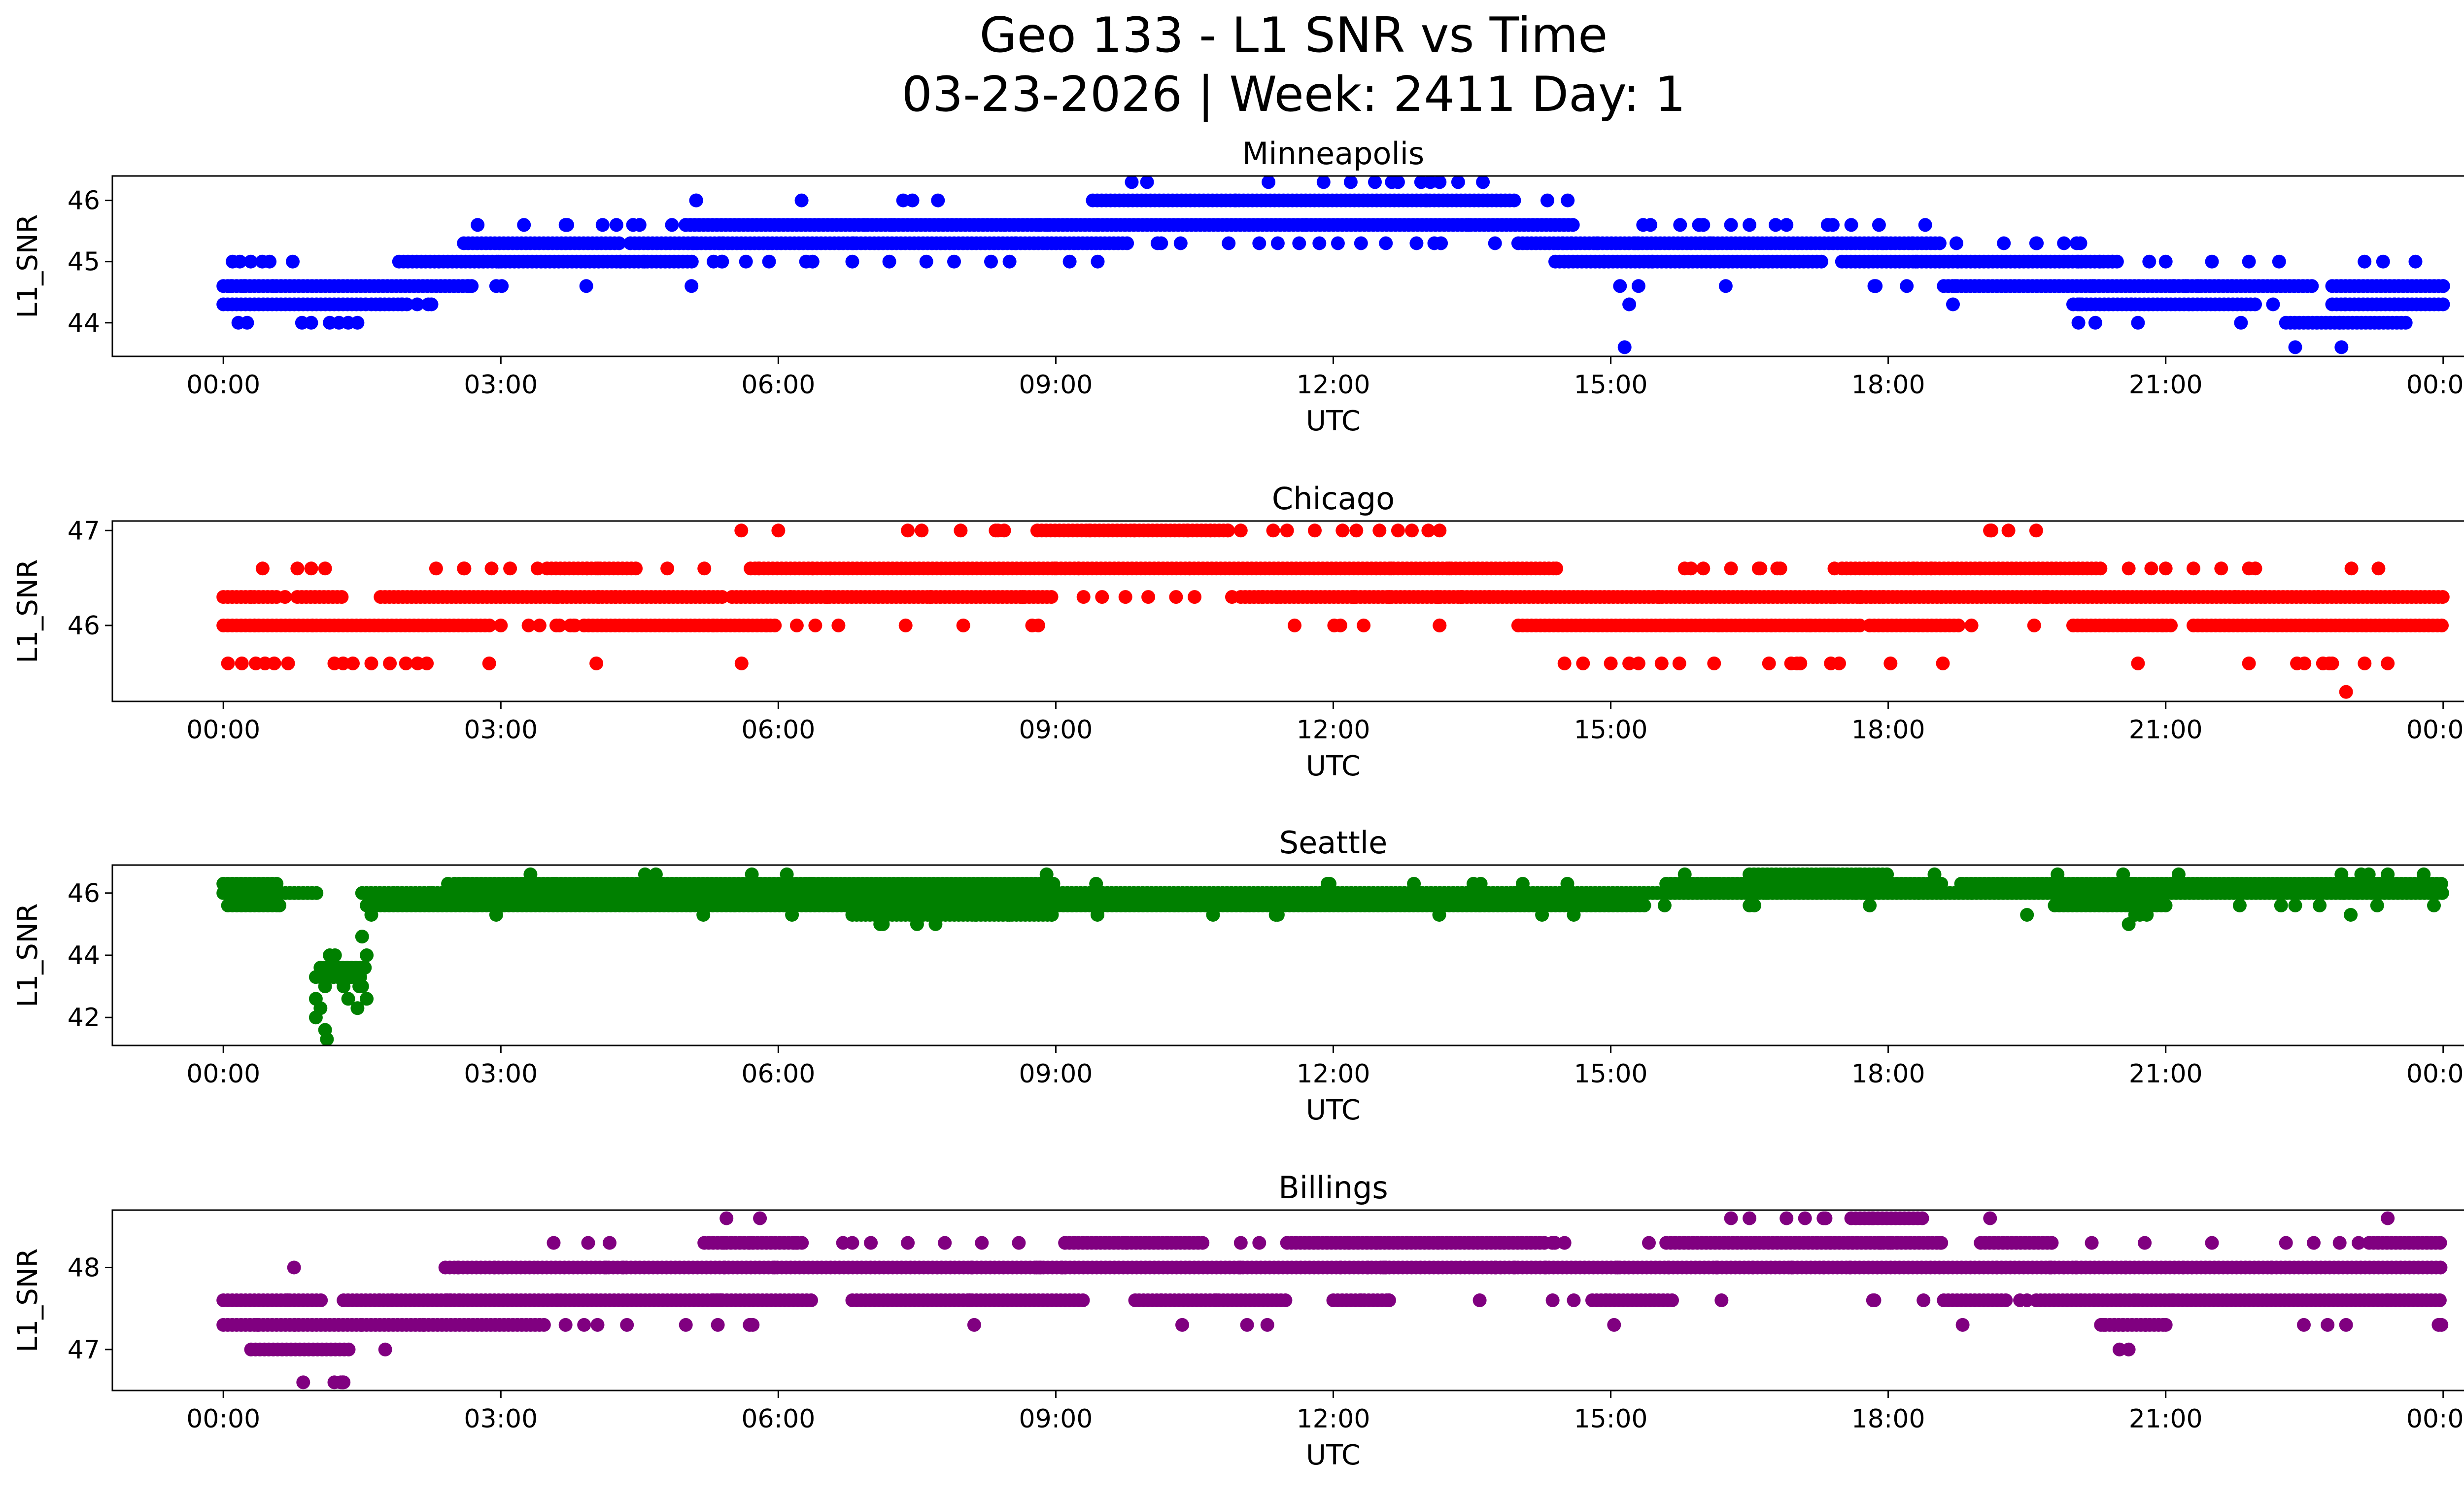 The width and height of the screenshot is (2464, 1495). What do you see at coordinates (84, 893) in the screenshot?
I see `y-tick-label: 46` at bounding box center [84, 893].